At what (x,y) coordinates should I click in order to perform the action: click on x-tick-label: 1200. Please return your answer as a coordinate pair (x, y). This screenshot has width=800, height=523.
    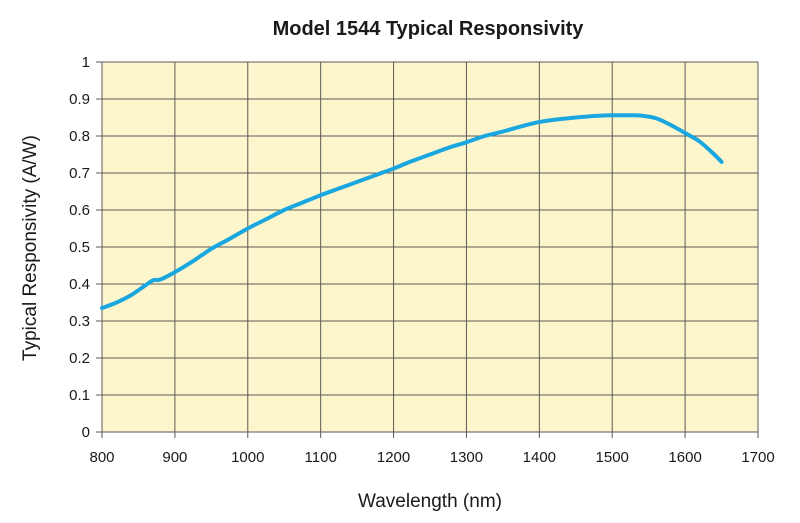
    Looking at the image, I should click on (393, 457).